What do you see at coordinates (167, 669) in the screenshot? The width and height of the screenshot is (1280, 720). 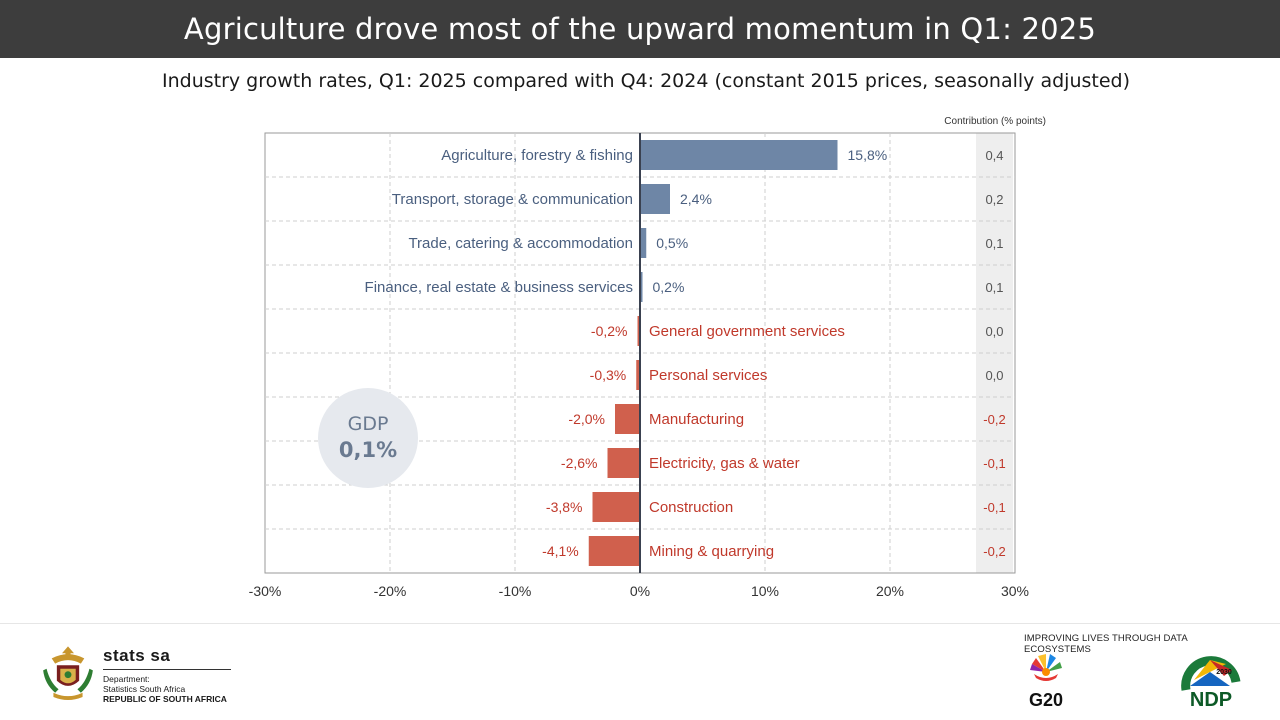 I see `stats-rule` at bounding box center [167, 669].